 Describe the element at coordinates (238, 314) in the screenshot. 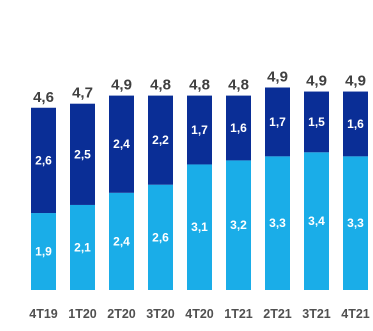

I see `category-tick-label: 1T21` at that location.